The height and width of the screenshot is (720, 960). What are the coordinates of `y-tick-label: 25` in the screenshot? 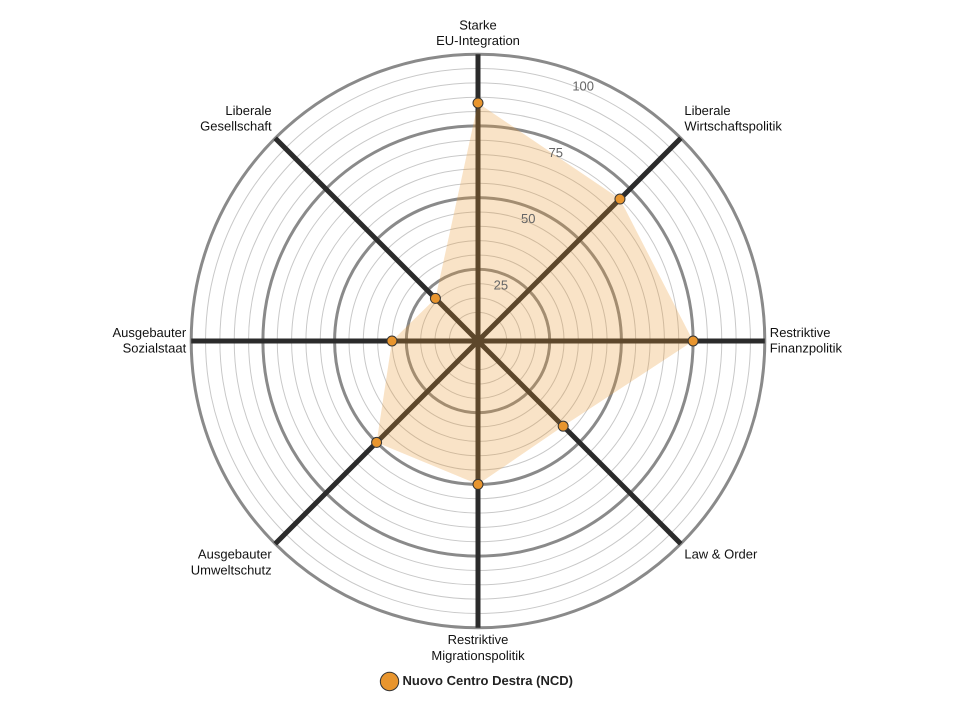 It's located at (501, 284).